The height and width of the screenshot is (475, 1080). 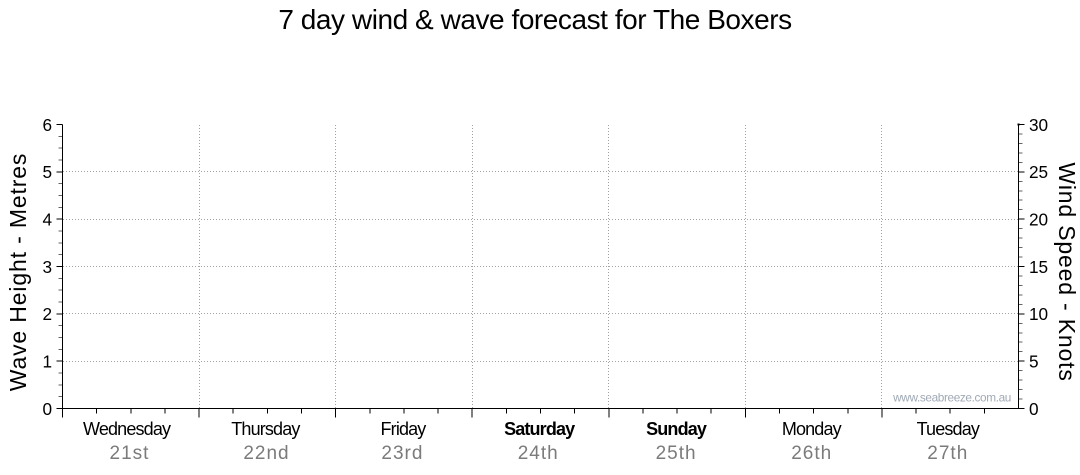 What do you see at coordinates (1067, 271) in the screenshot?
I see `svg-text: Wind Speed - Knots` at bounding box center [1067, 271].